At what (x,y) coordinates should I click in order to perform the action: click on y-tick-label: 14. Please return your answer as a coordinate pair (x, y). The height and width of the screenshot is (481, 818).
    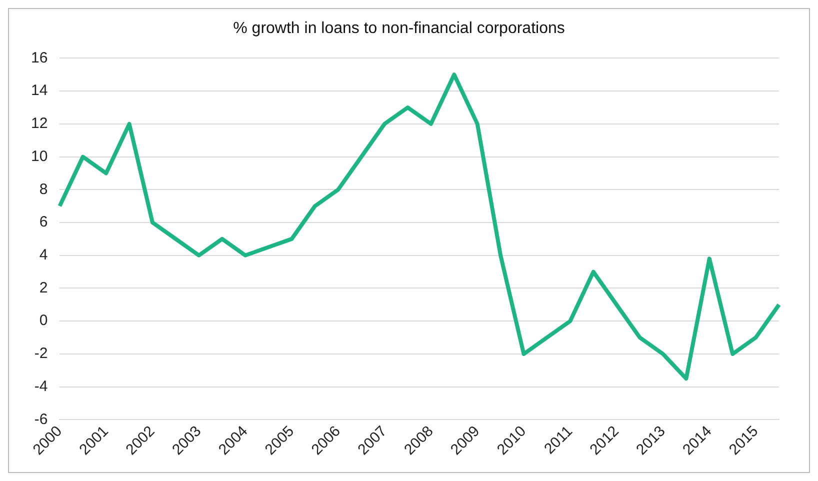
    Looking at the image, I should click on (39, 91).